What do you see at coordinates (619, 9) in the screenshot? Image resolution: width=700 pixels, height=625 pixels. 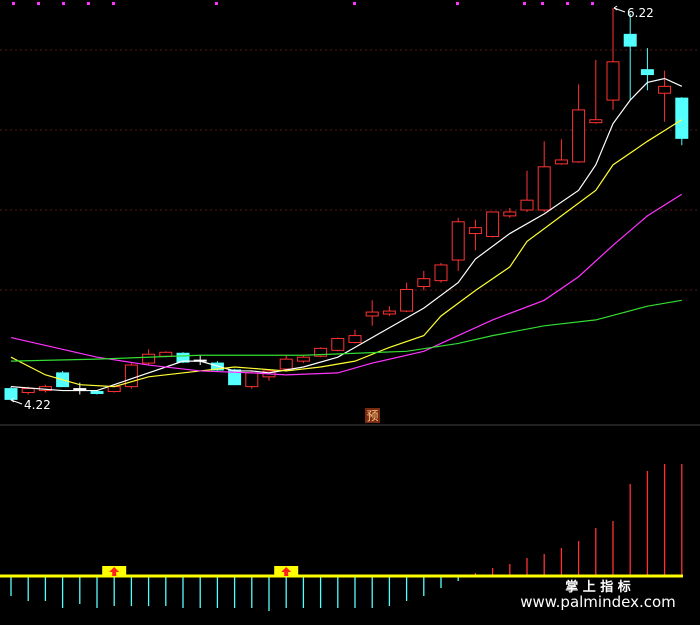 I see `high-arrow` at bounding box center [619, 9].